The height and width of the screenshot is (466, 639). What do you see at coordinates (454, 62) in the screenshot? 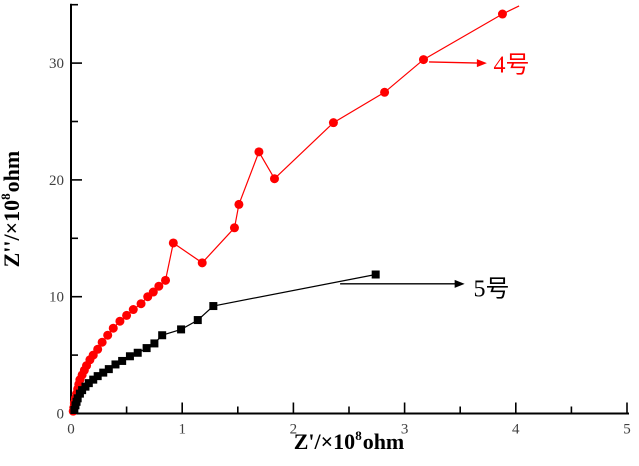
I see `annotation-arrow-line` at bounding box center [454, 62].